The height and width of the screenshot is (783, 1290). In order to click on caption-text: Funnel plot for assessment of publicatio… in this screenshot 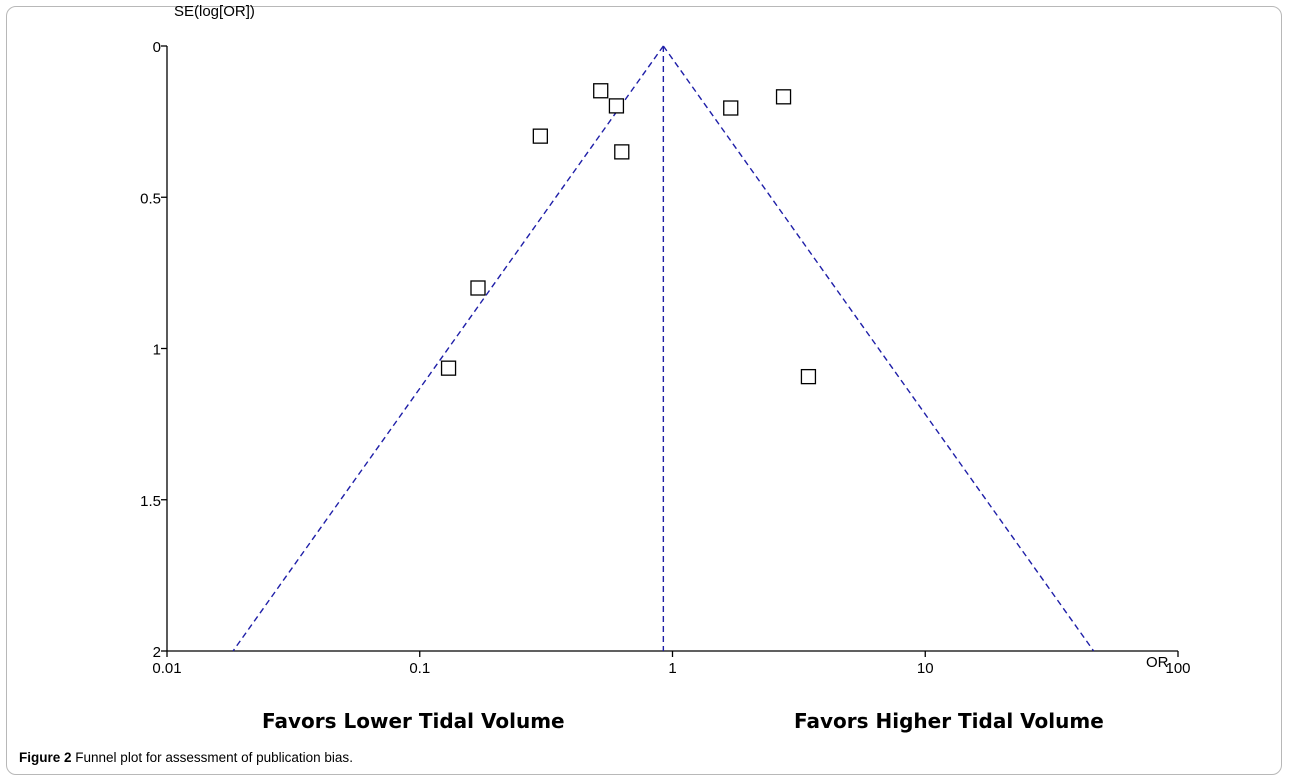, I will do `click(212, 757)`.